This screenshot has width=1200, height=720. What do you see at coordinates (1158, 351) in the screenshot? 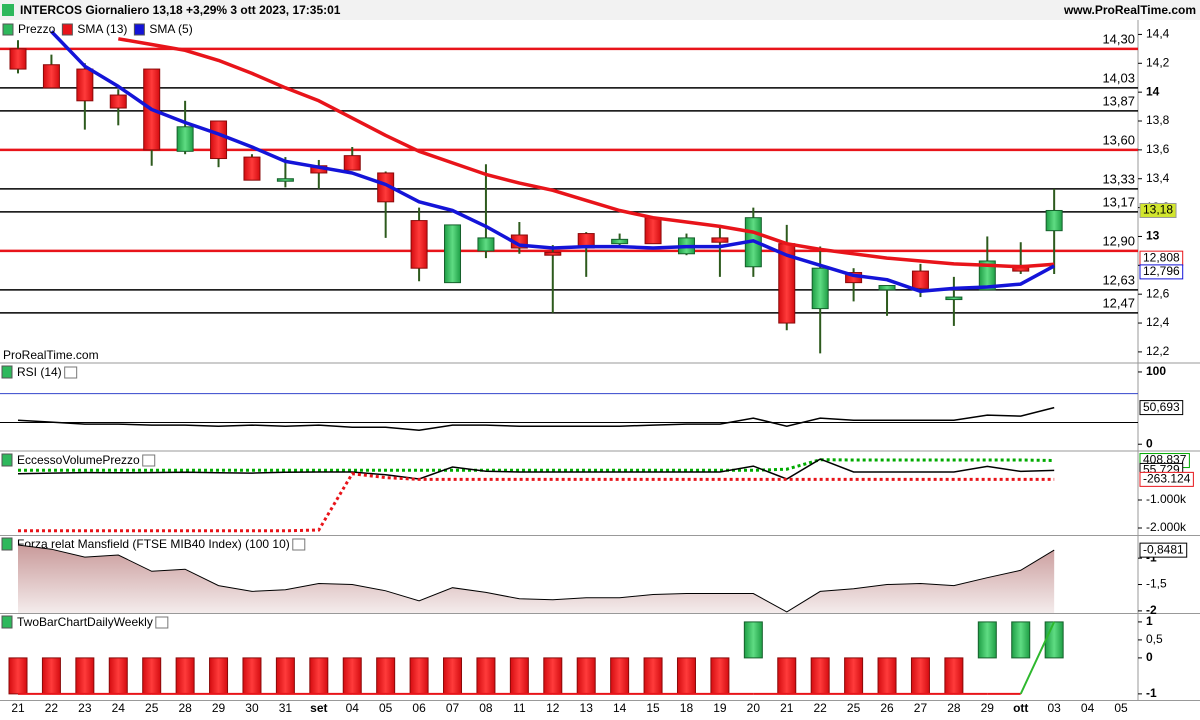
I see `y-tick-label: 12,2` at bounding box center [1158, 351].